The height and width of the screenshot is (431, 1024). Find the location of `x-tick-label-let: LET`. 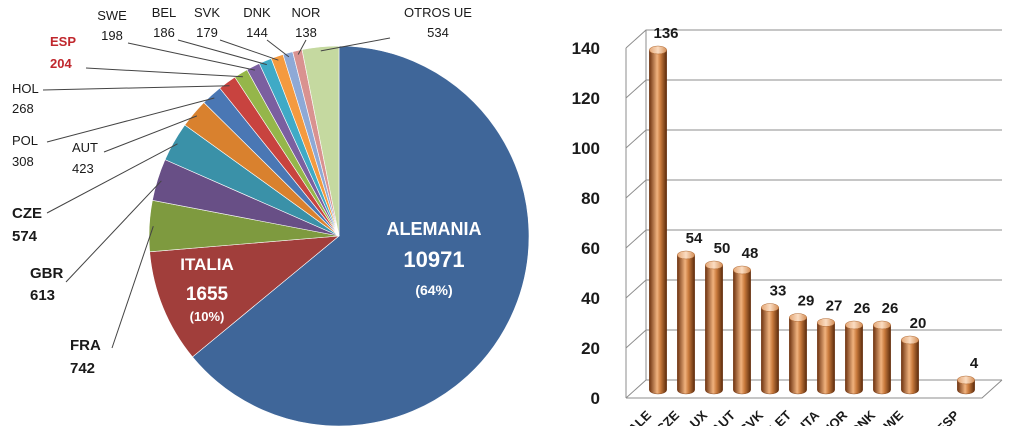

x-tick-label-let: LET is located at coordinates (780, 416).